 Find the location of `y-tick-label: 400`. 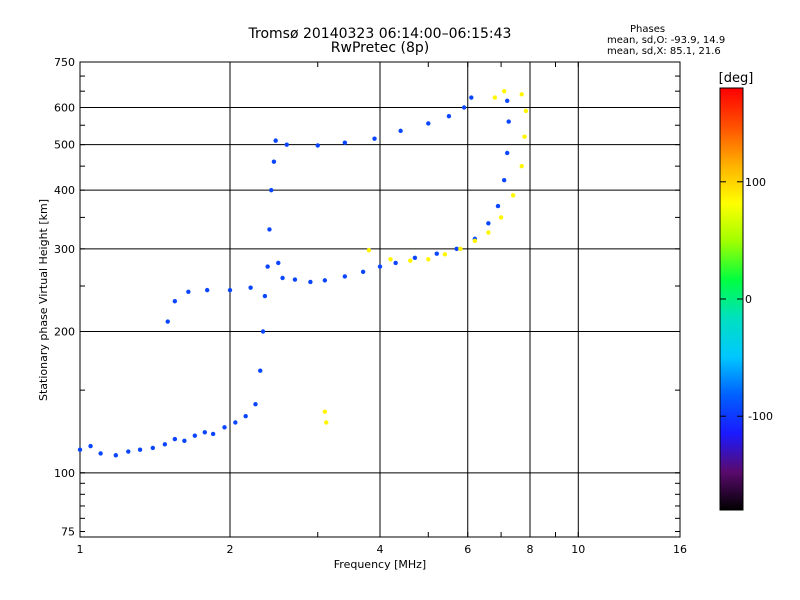

y-tick-label: 400 is located at coordinates (64, 190).